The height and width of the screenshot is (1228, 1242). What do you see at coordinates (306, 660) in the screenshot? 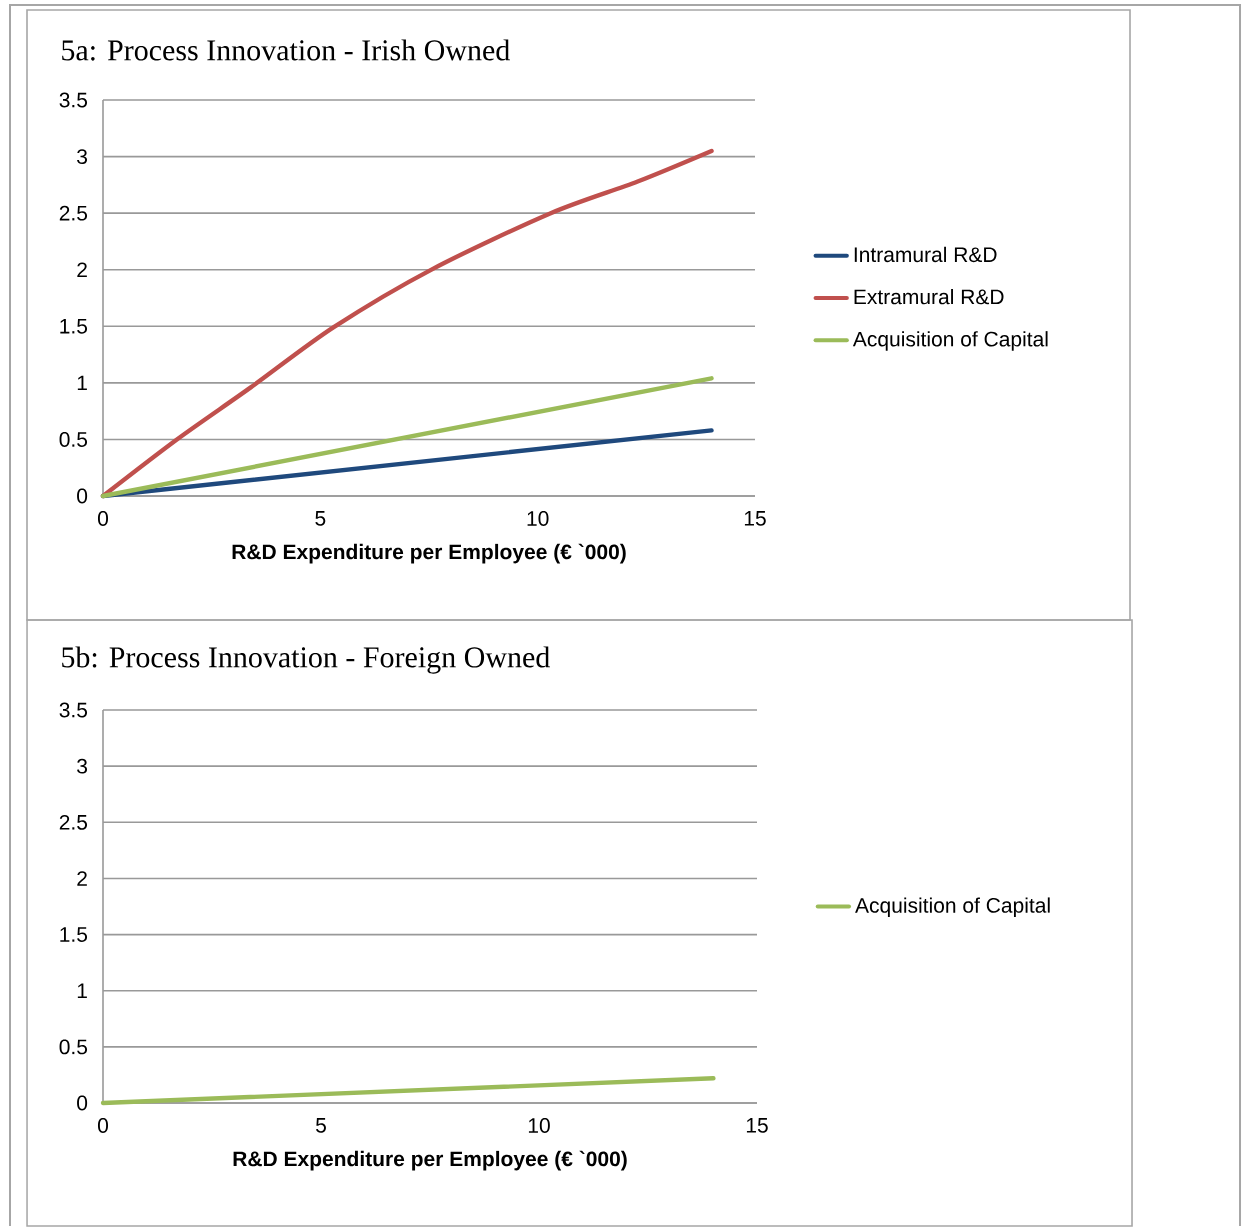
I see `chart-title: 5b: Process Innovation - Foreign Owned` at bounding box center [306, 660].